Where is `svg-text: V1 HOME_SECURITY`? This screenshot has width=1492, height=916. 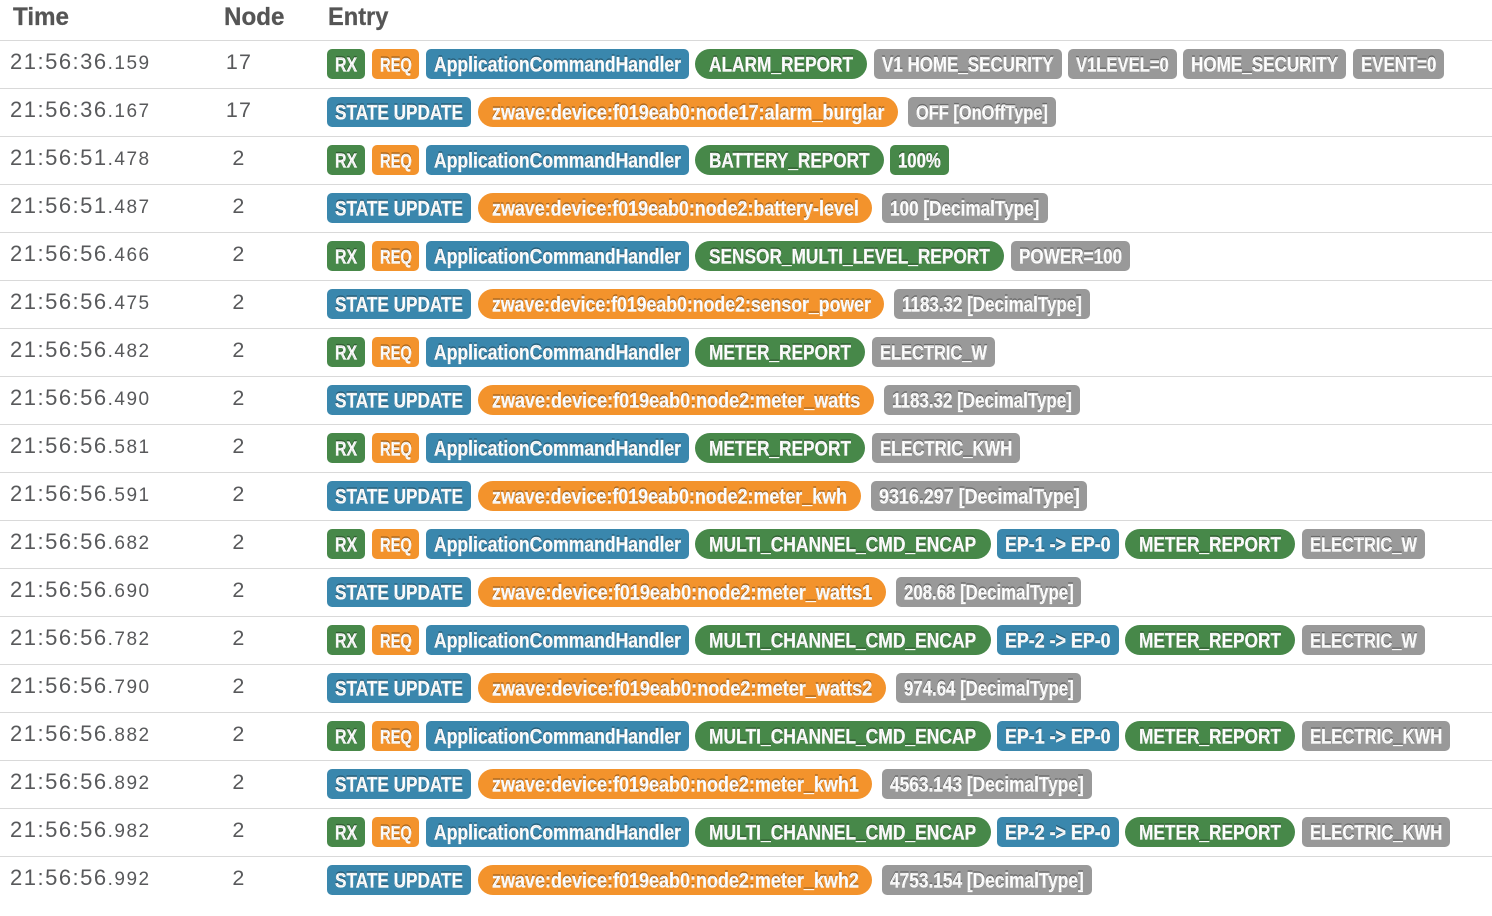
svg-text: V1 HOME_SECURITY is located at coordinates (968, 64).